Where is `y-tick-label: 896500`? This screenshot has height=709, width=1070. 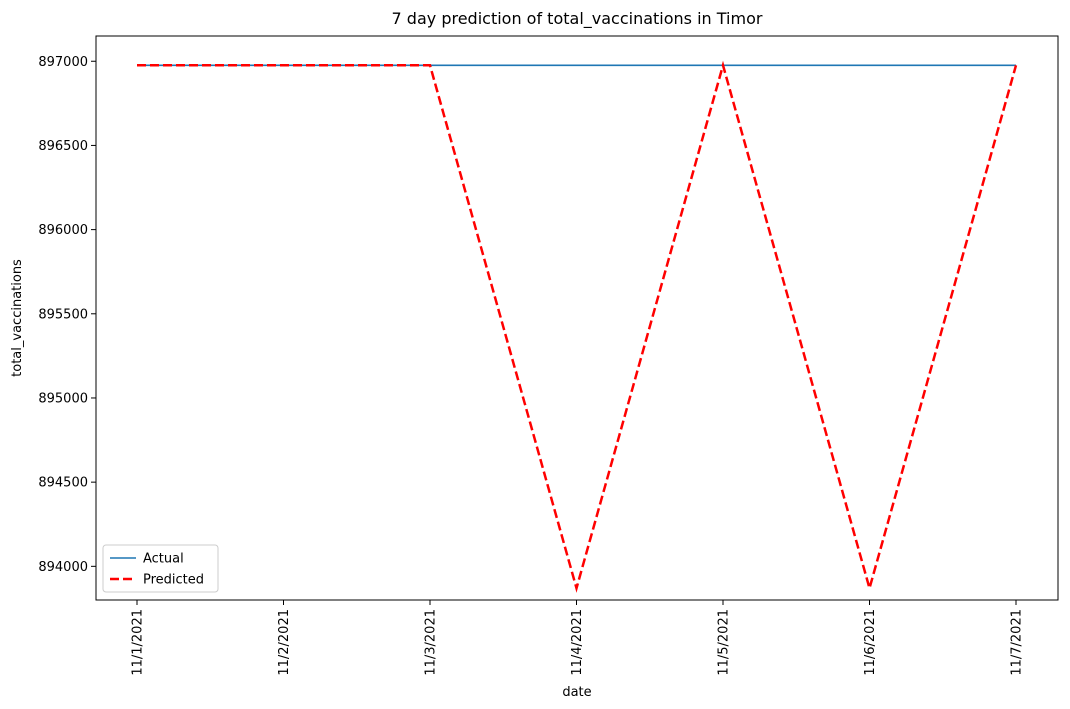
y-tick-label: 896500 is located at coordinates (63, 146).